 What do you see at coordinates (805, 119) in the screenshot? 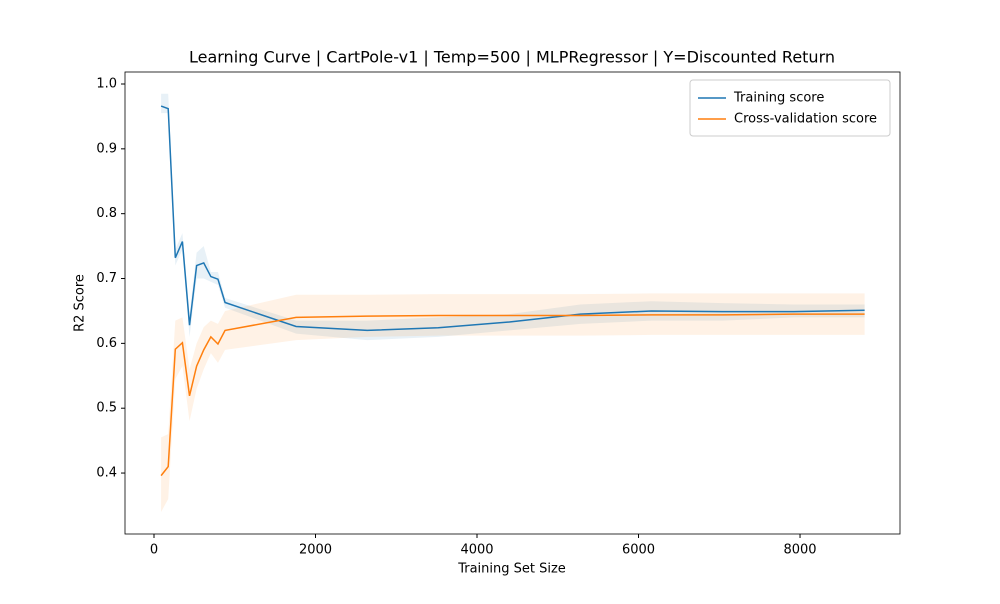
I see `legend-label: Cross-validation score` at bounding box center [805, 119].